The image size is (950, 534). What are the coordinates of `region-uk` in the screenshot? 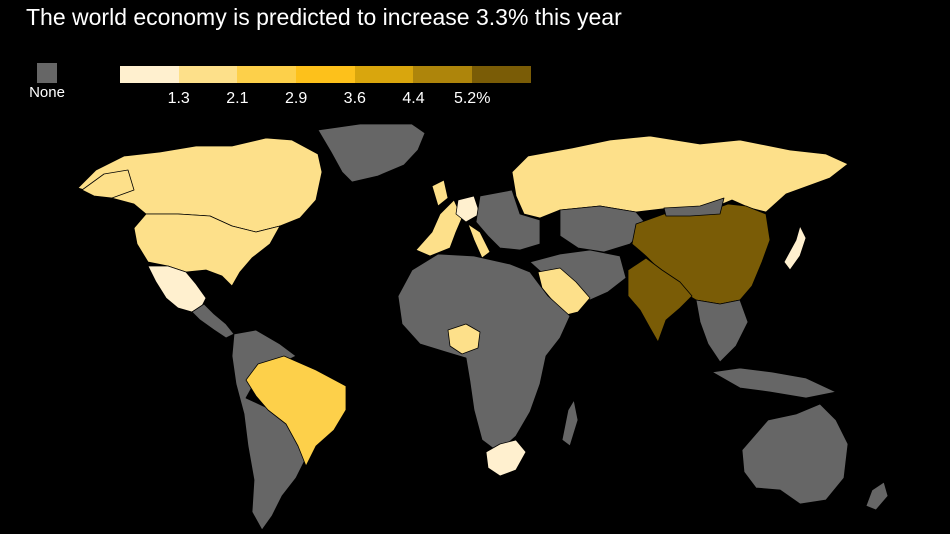 It's located at (440, 193).